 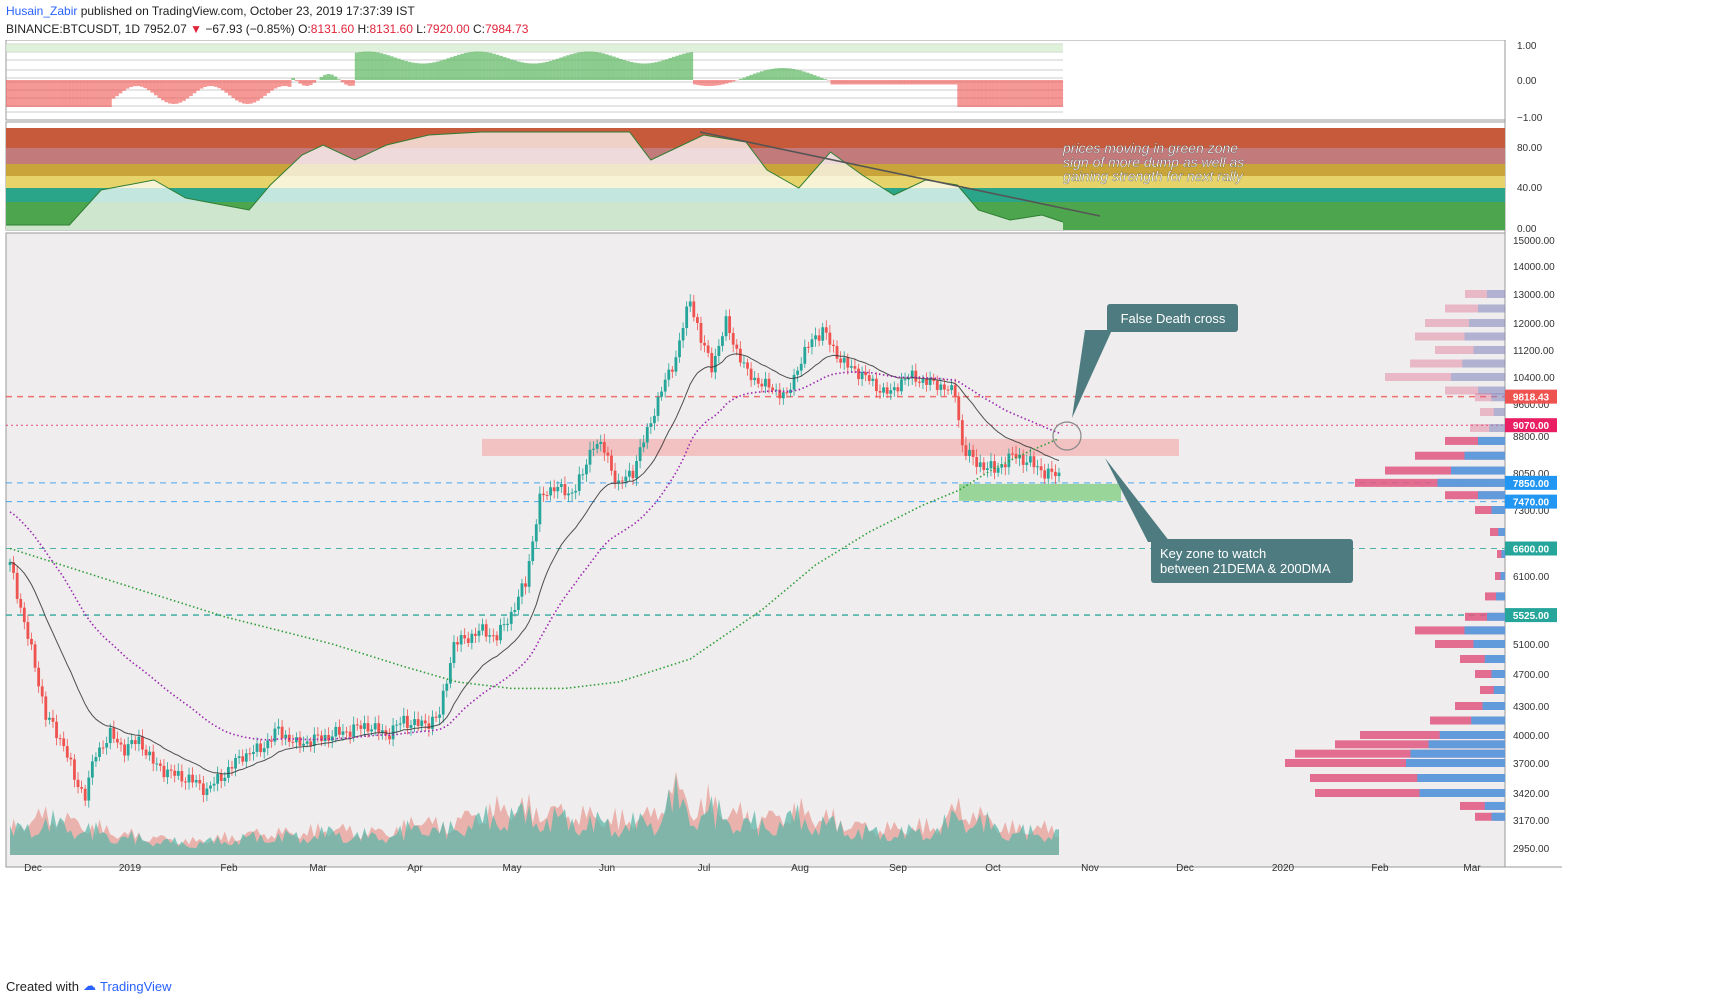 What do you see at coordinates (229, 868) in the screenshot?
I see `x-tick-label: Feb` at bounding box center [229, 868].